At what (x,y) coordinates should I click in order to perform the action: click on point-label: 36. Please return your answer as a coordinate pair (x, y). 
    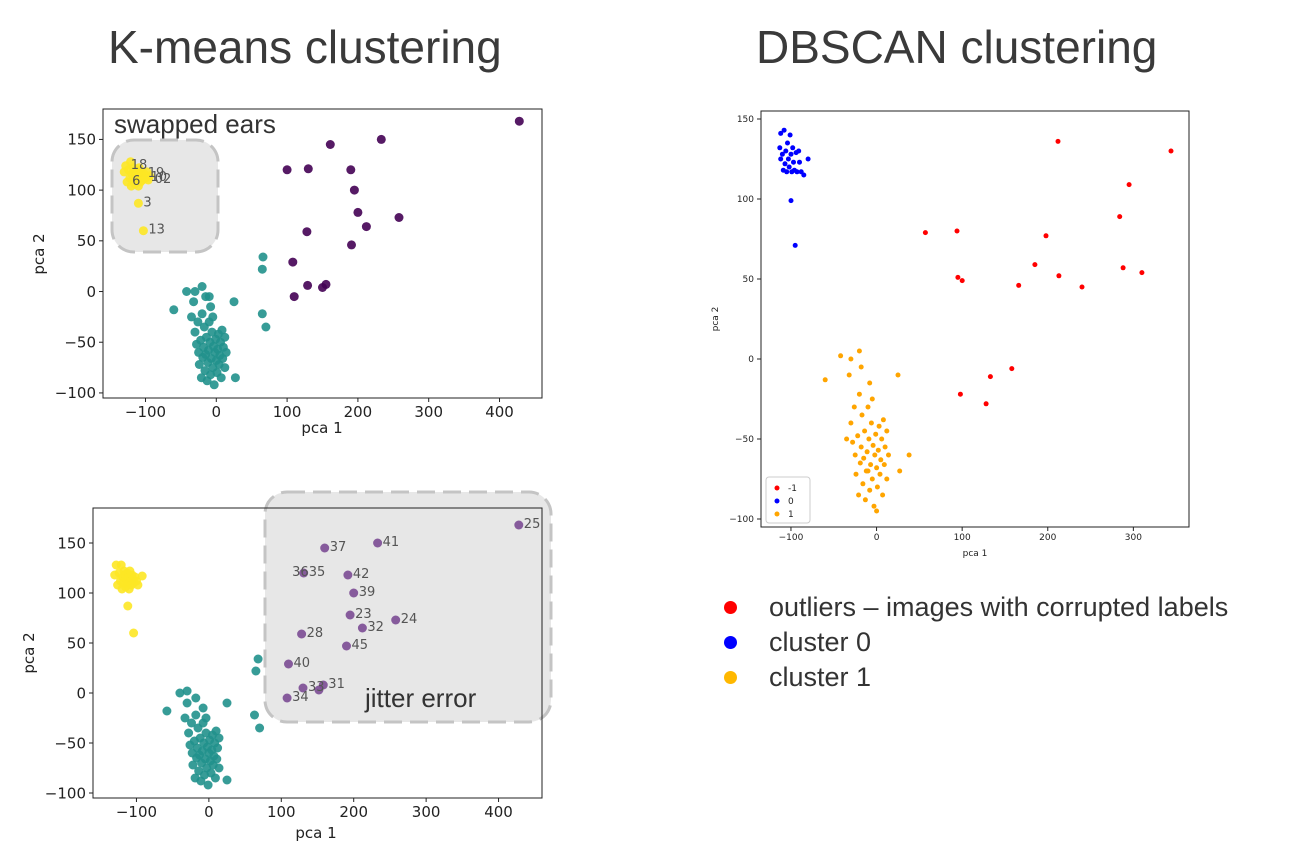
    Looking at the image, I should click on (300, 572).